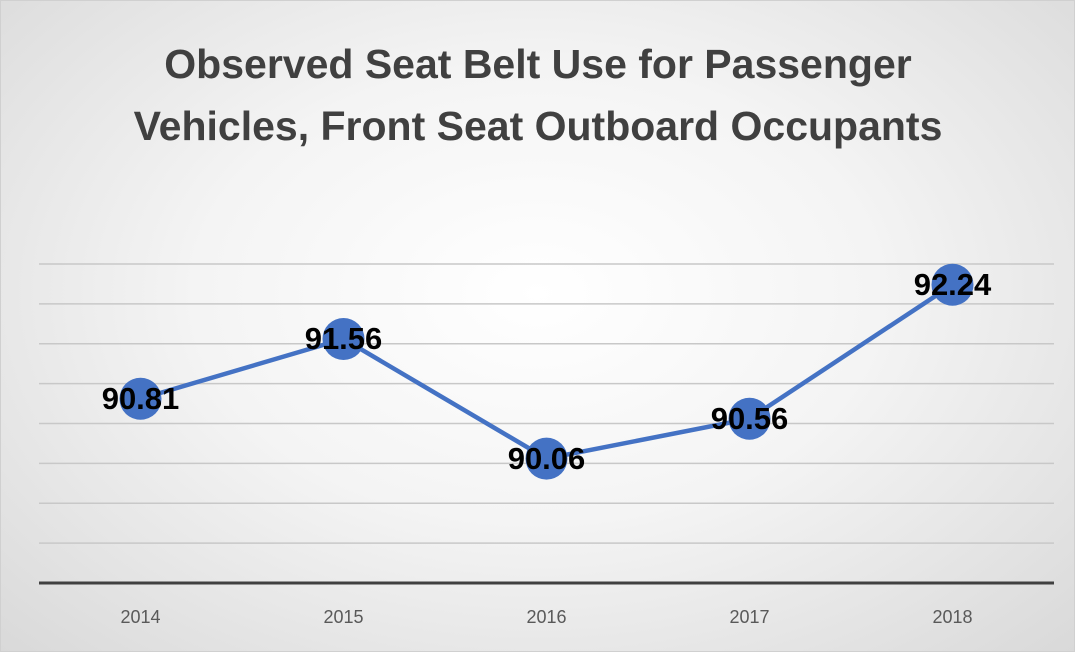 Image resolution: width=1075 pixels, height=652 pixels. I want to click on data-label: 92.24, so click(953, 284).